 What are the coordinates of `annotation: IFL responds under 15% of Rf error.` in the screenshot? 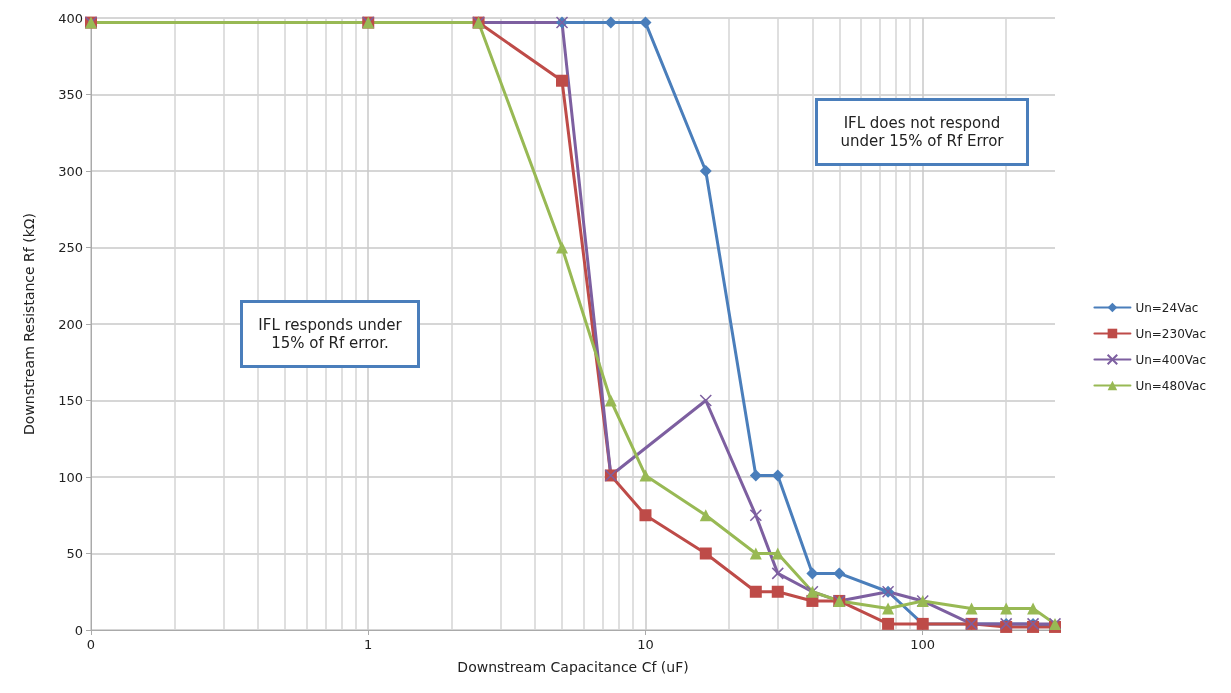 It's located at (330, 334).